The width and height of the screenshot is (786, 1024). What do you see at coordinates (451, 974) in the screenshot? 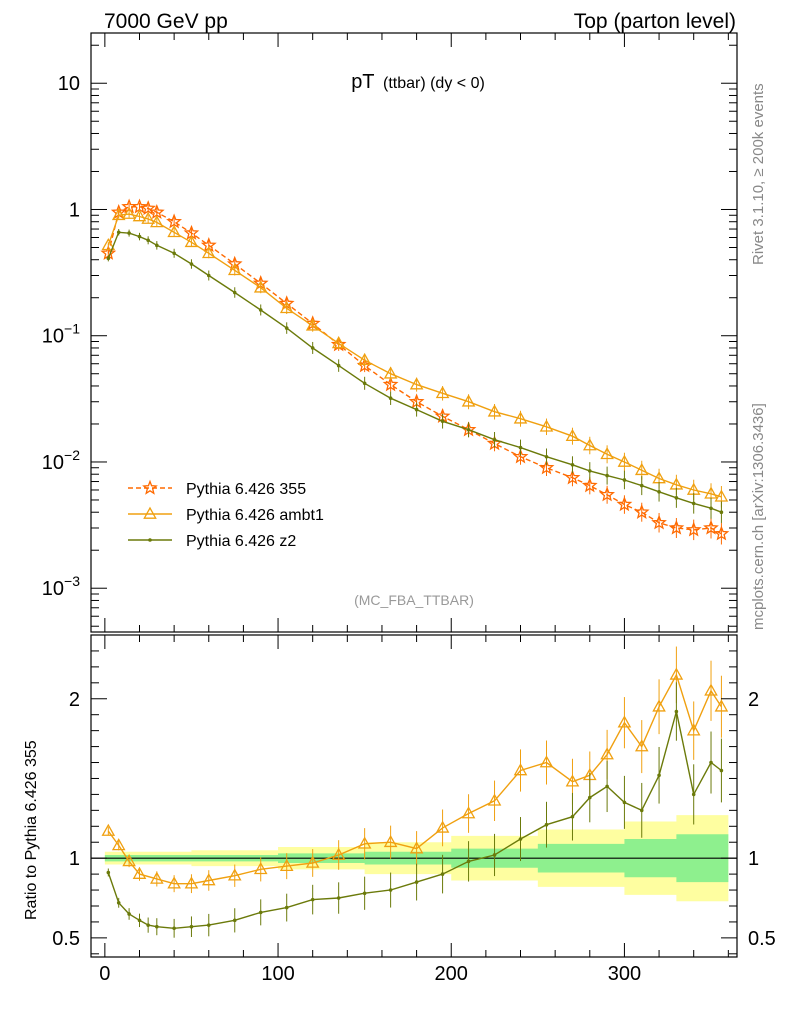
I see `x-tick-label: 200` at bounding box center [451, 974].